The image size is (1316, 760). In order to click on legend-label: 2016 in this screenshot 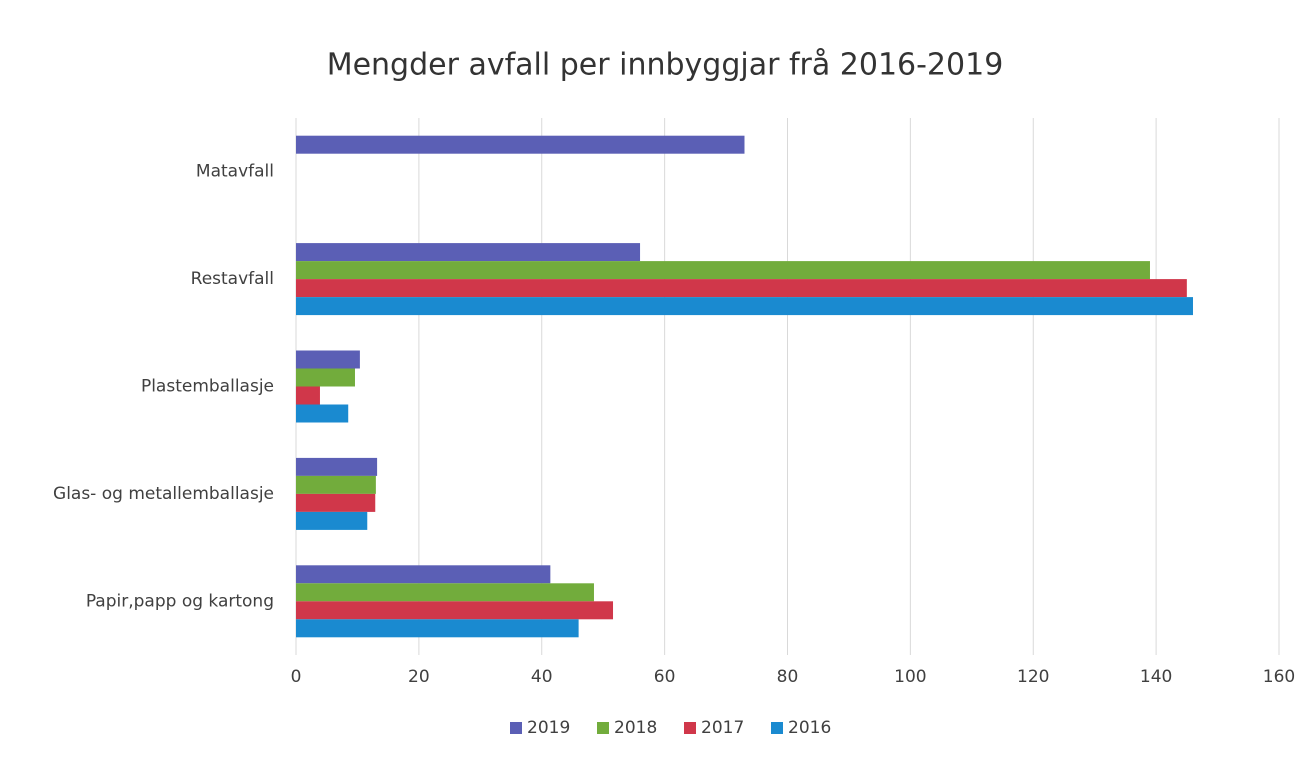, I will do `click(809, 728)`.